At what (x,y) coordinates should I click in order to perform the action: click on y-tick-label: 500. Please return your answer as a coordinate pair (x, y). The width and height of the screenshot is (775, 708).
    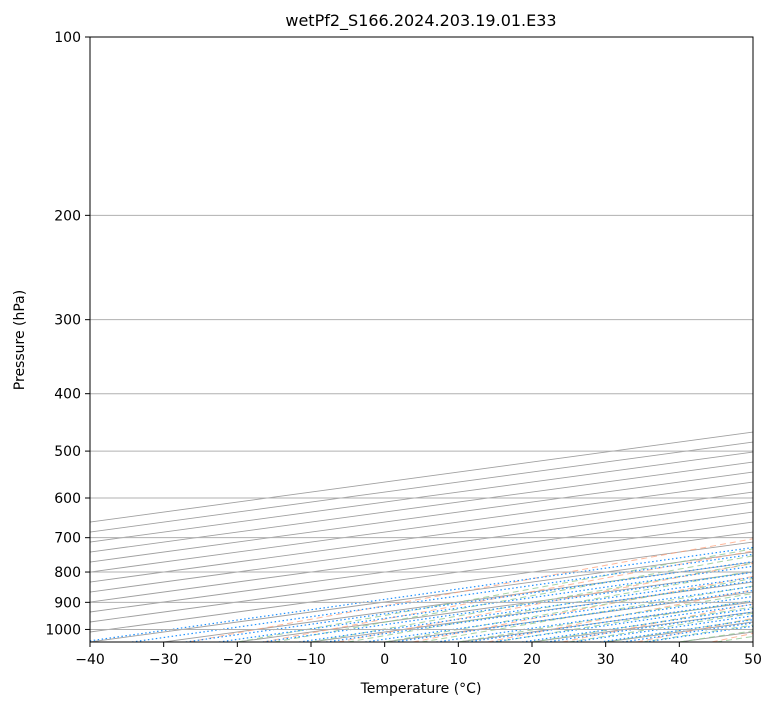
    Looking at the image, I should click on (67, 452).